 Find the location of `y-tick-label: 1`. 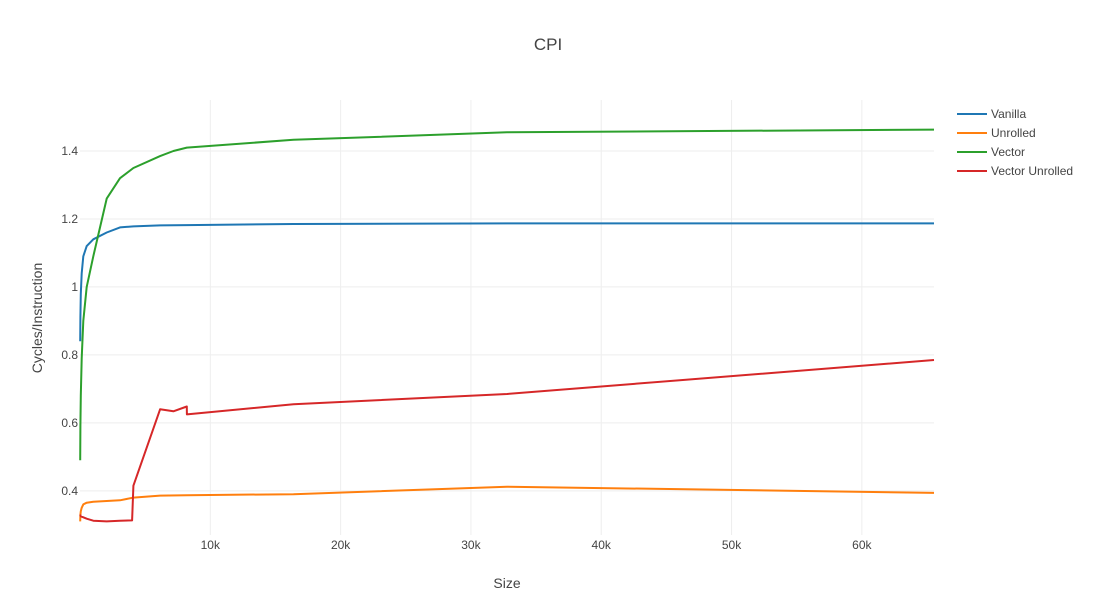

y-tick-label: 1 is located at coordinates (74, 287).